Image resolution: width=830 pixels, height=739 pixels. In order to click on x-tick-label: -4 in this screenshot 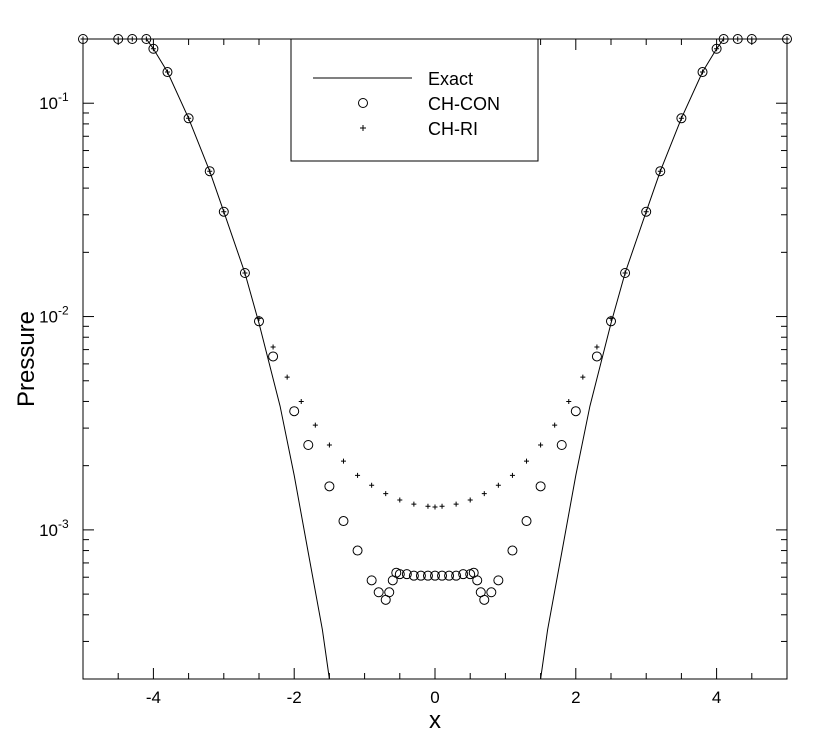, I will do `click(153, 697)`.